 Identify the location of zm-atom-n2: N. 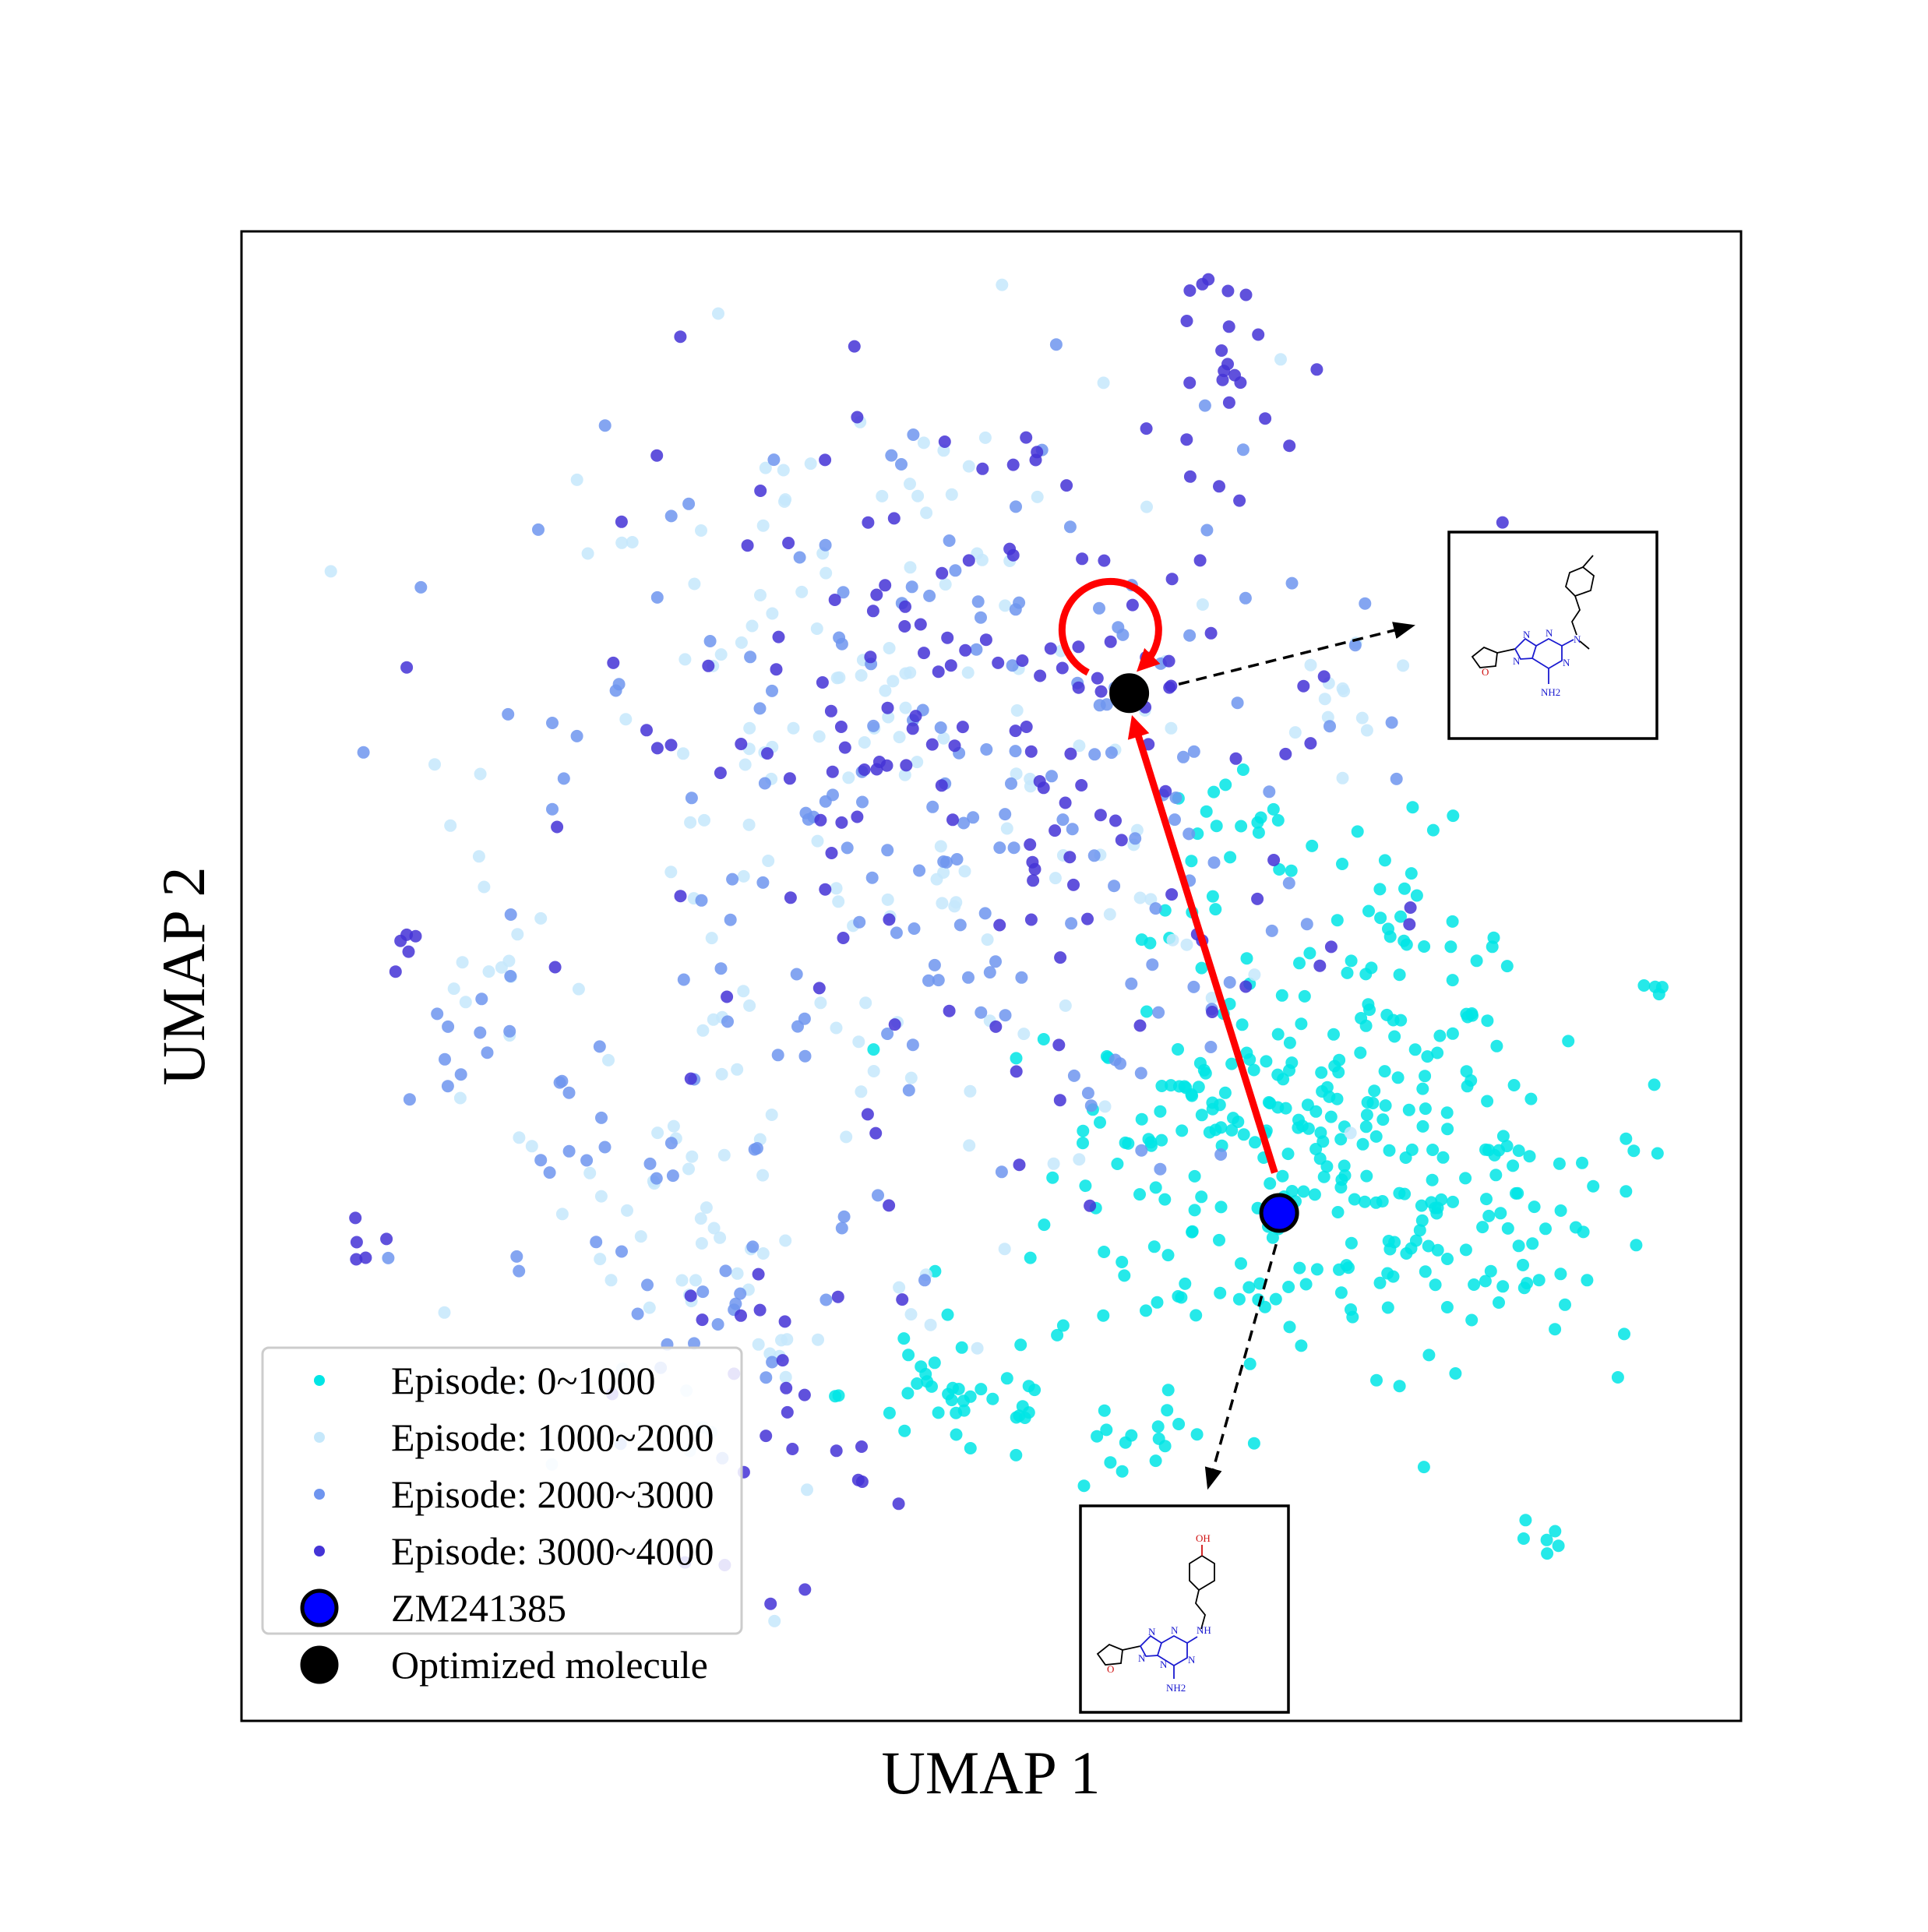
(1142, 1658).